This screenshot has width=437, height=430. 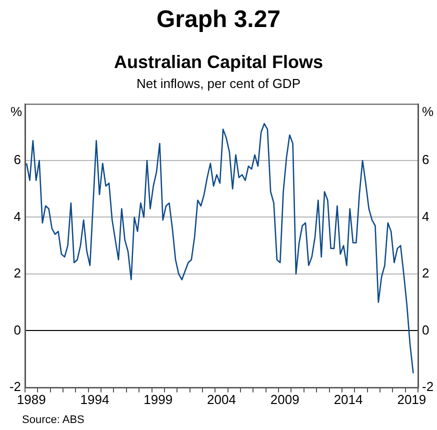 I want to click on chart-title: Australian Capital Flows, so click(x=218, y=62).